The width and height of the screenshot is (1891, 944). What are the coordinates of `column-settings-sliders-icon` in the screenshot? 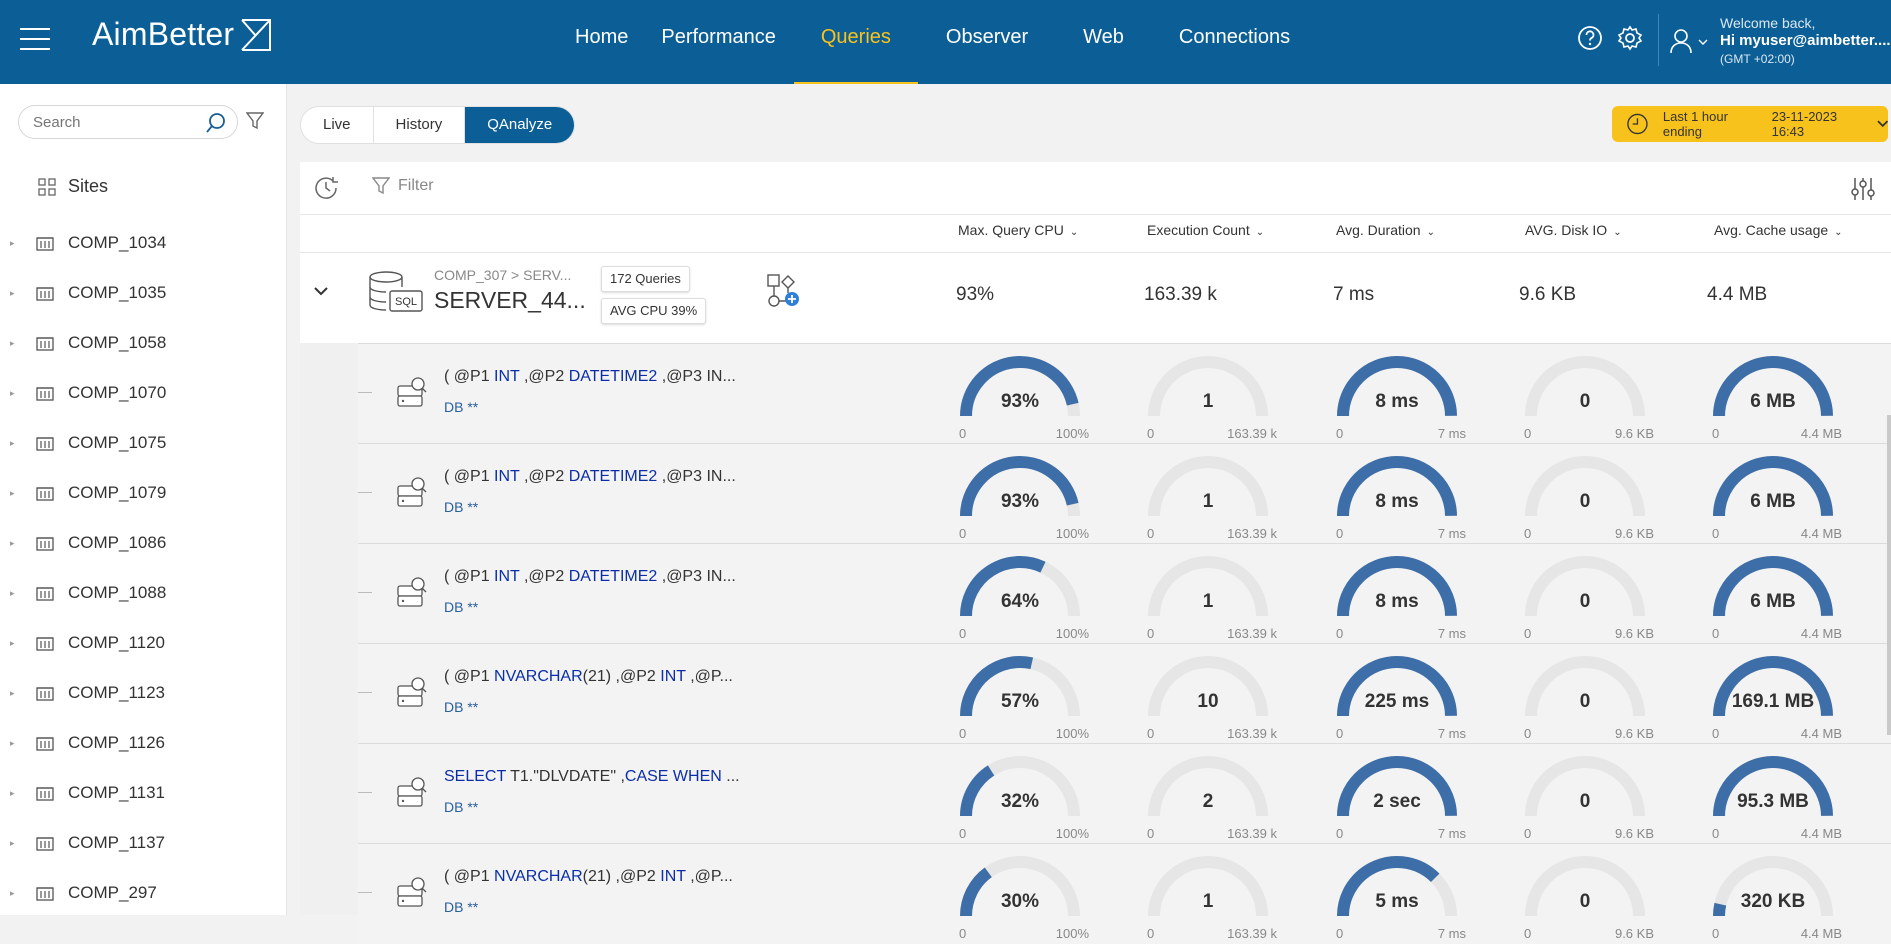 It's located at (1863, 189).